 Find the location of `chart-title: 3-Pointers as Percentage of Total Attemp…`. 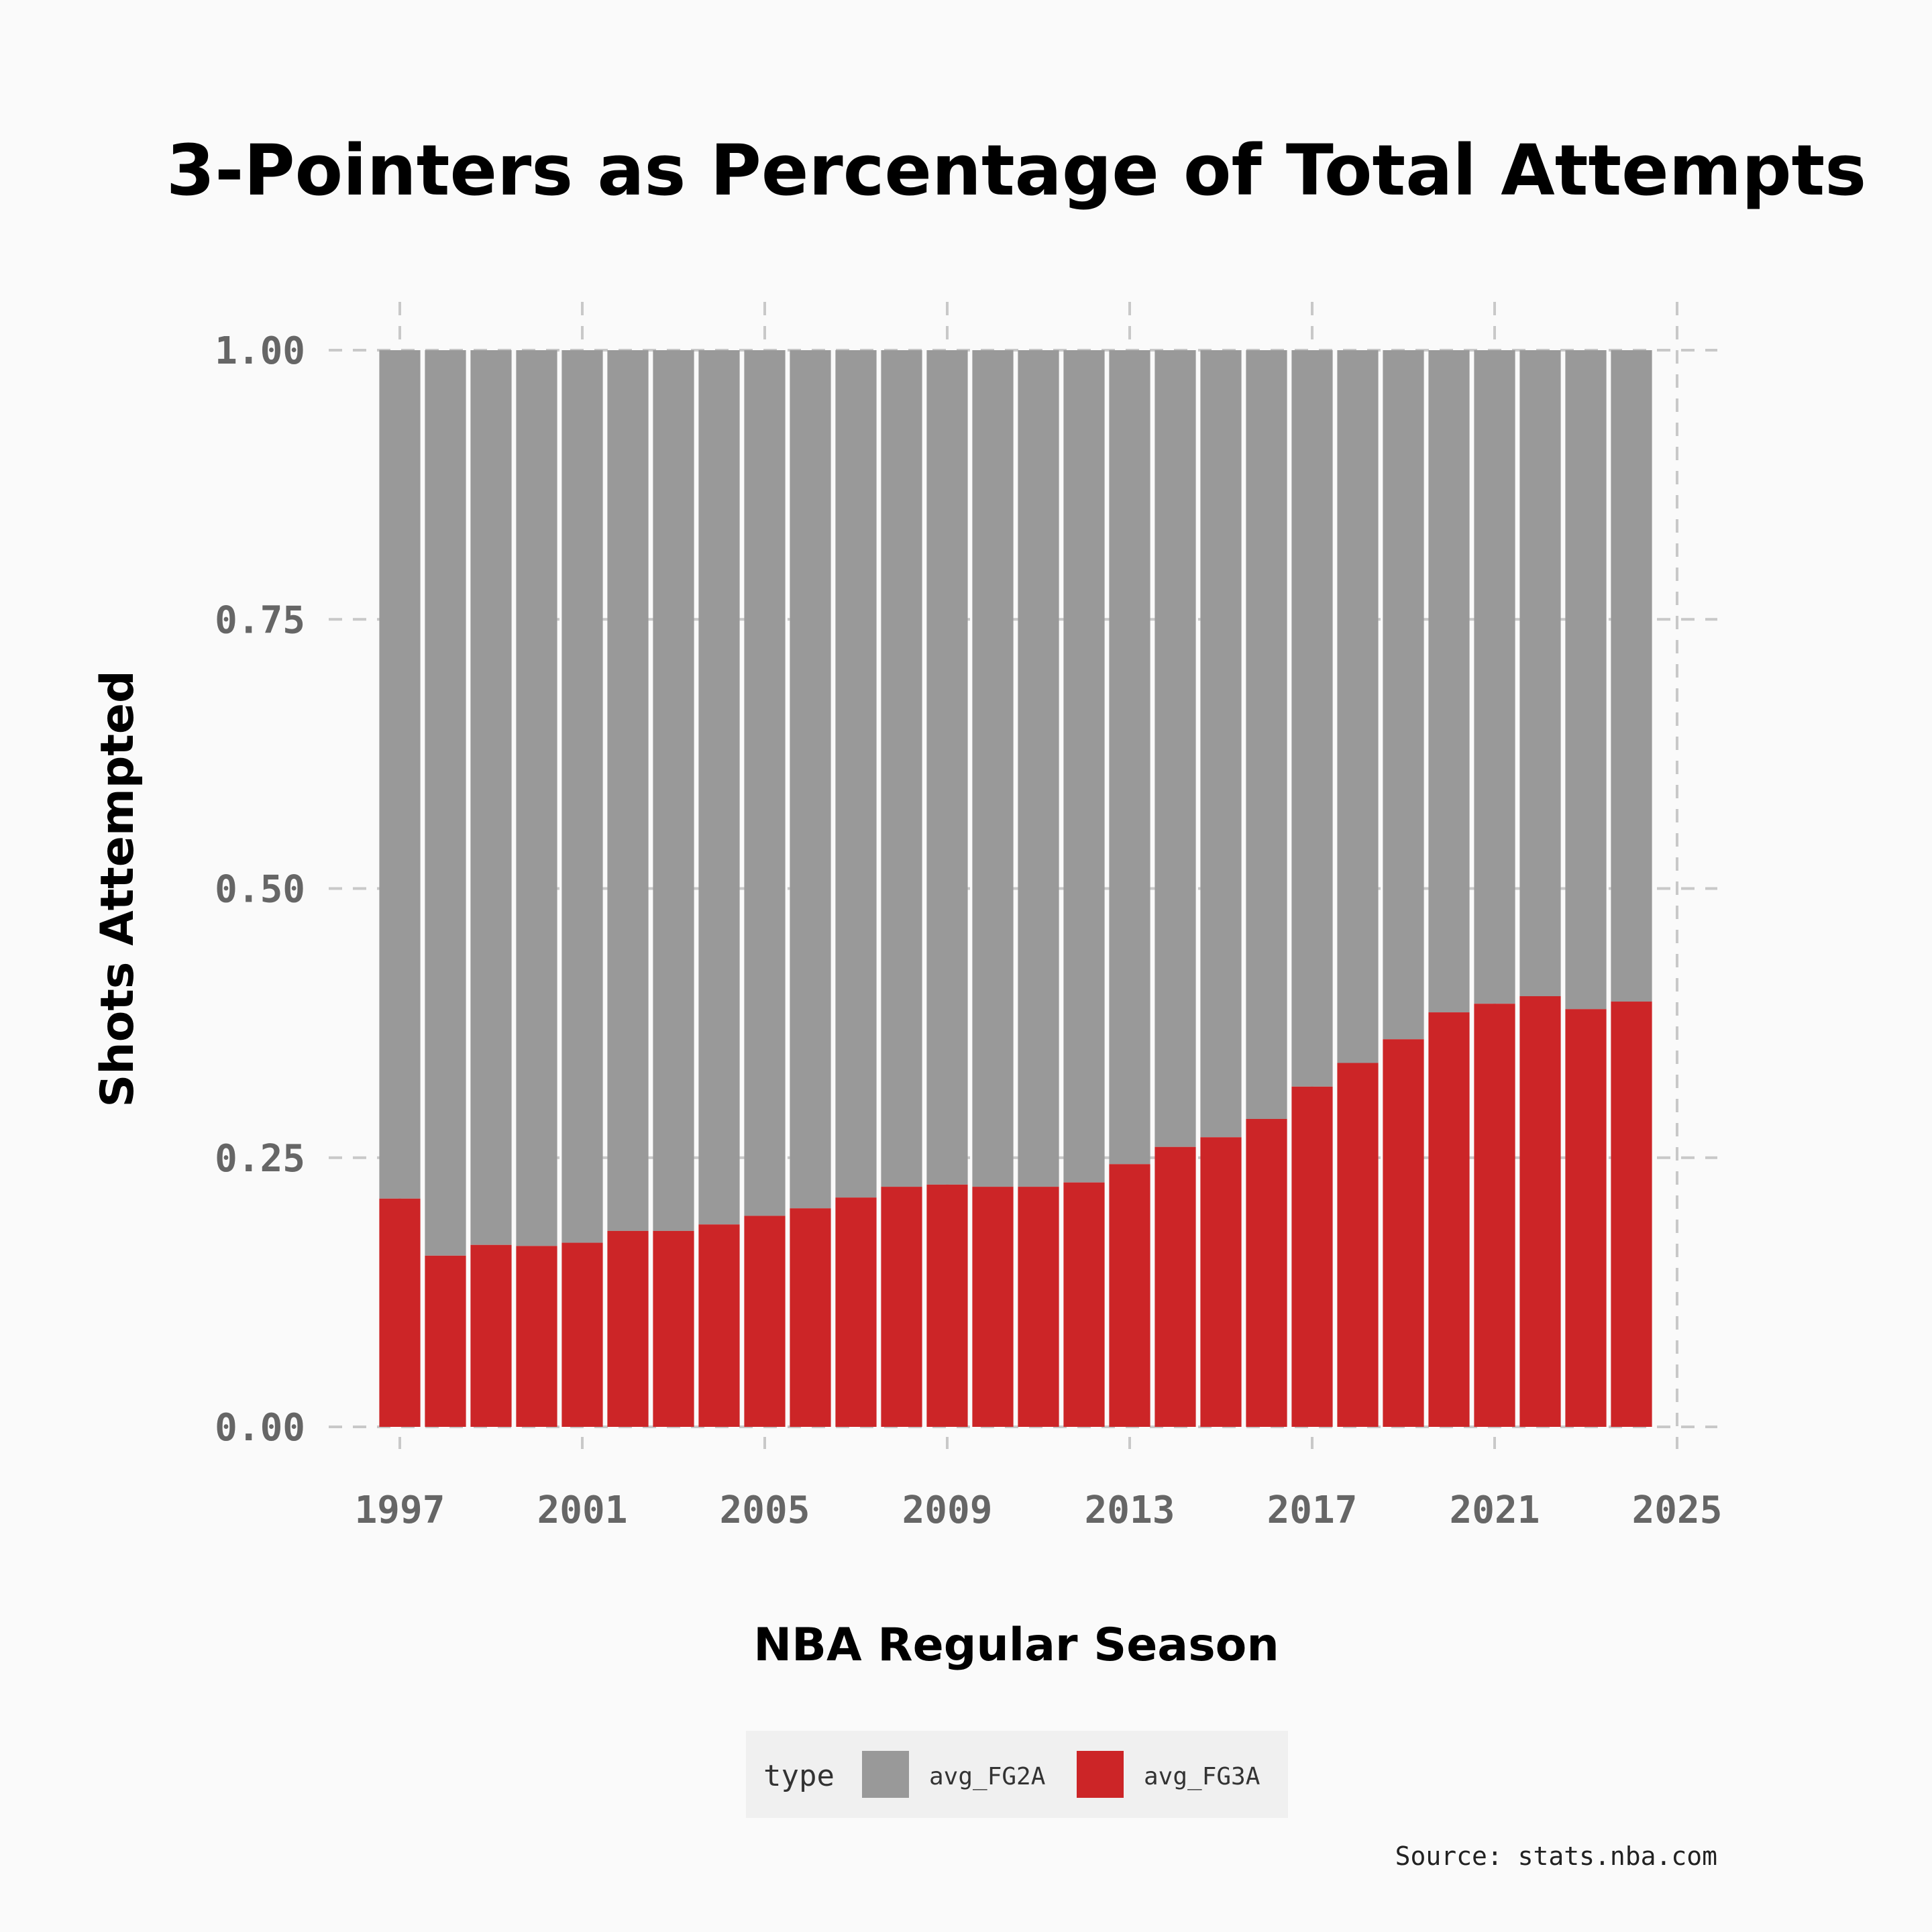

chart-title: 3-Pointers as Percentage of Total Attemp… is located at coordinates (1016, 170).